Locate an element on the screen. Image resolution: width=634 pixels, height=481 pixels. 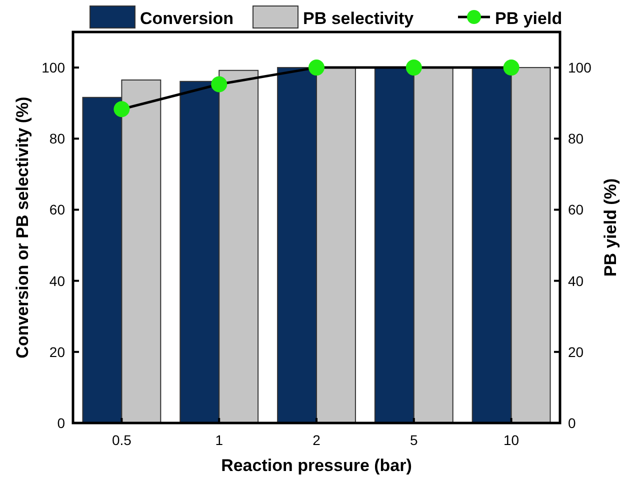
y2-tick-label: 80 is located at coordinates (576, 138).